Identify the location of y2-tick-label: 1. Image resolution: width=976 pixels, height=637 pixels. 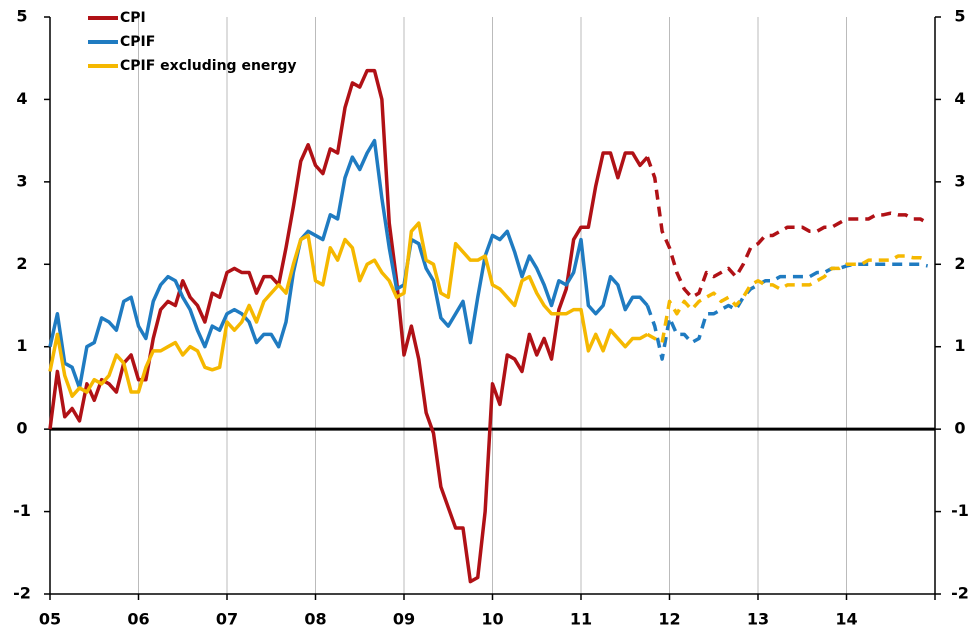
(959, 345).